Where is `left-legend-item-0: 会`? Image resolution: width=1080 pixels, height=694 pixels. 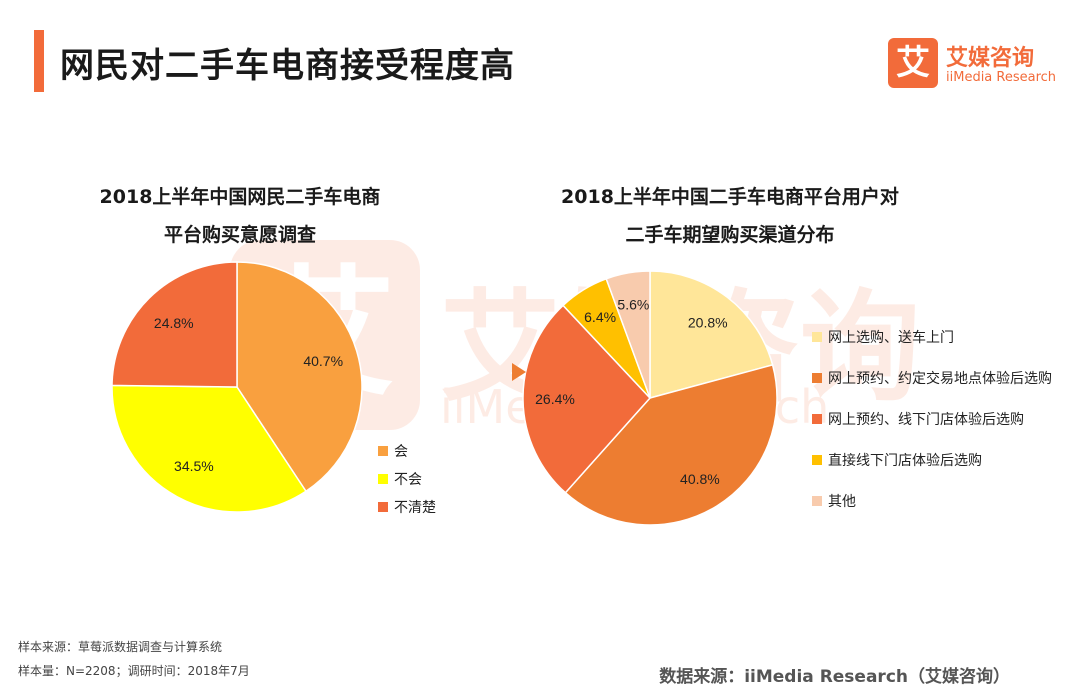 left-legend-item-0: 会 is located at coordinates (407, 452).